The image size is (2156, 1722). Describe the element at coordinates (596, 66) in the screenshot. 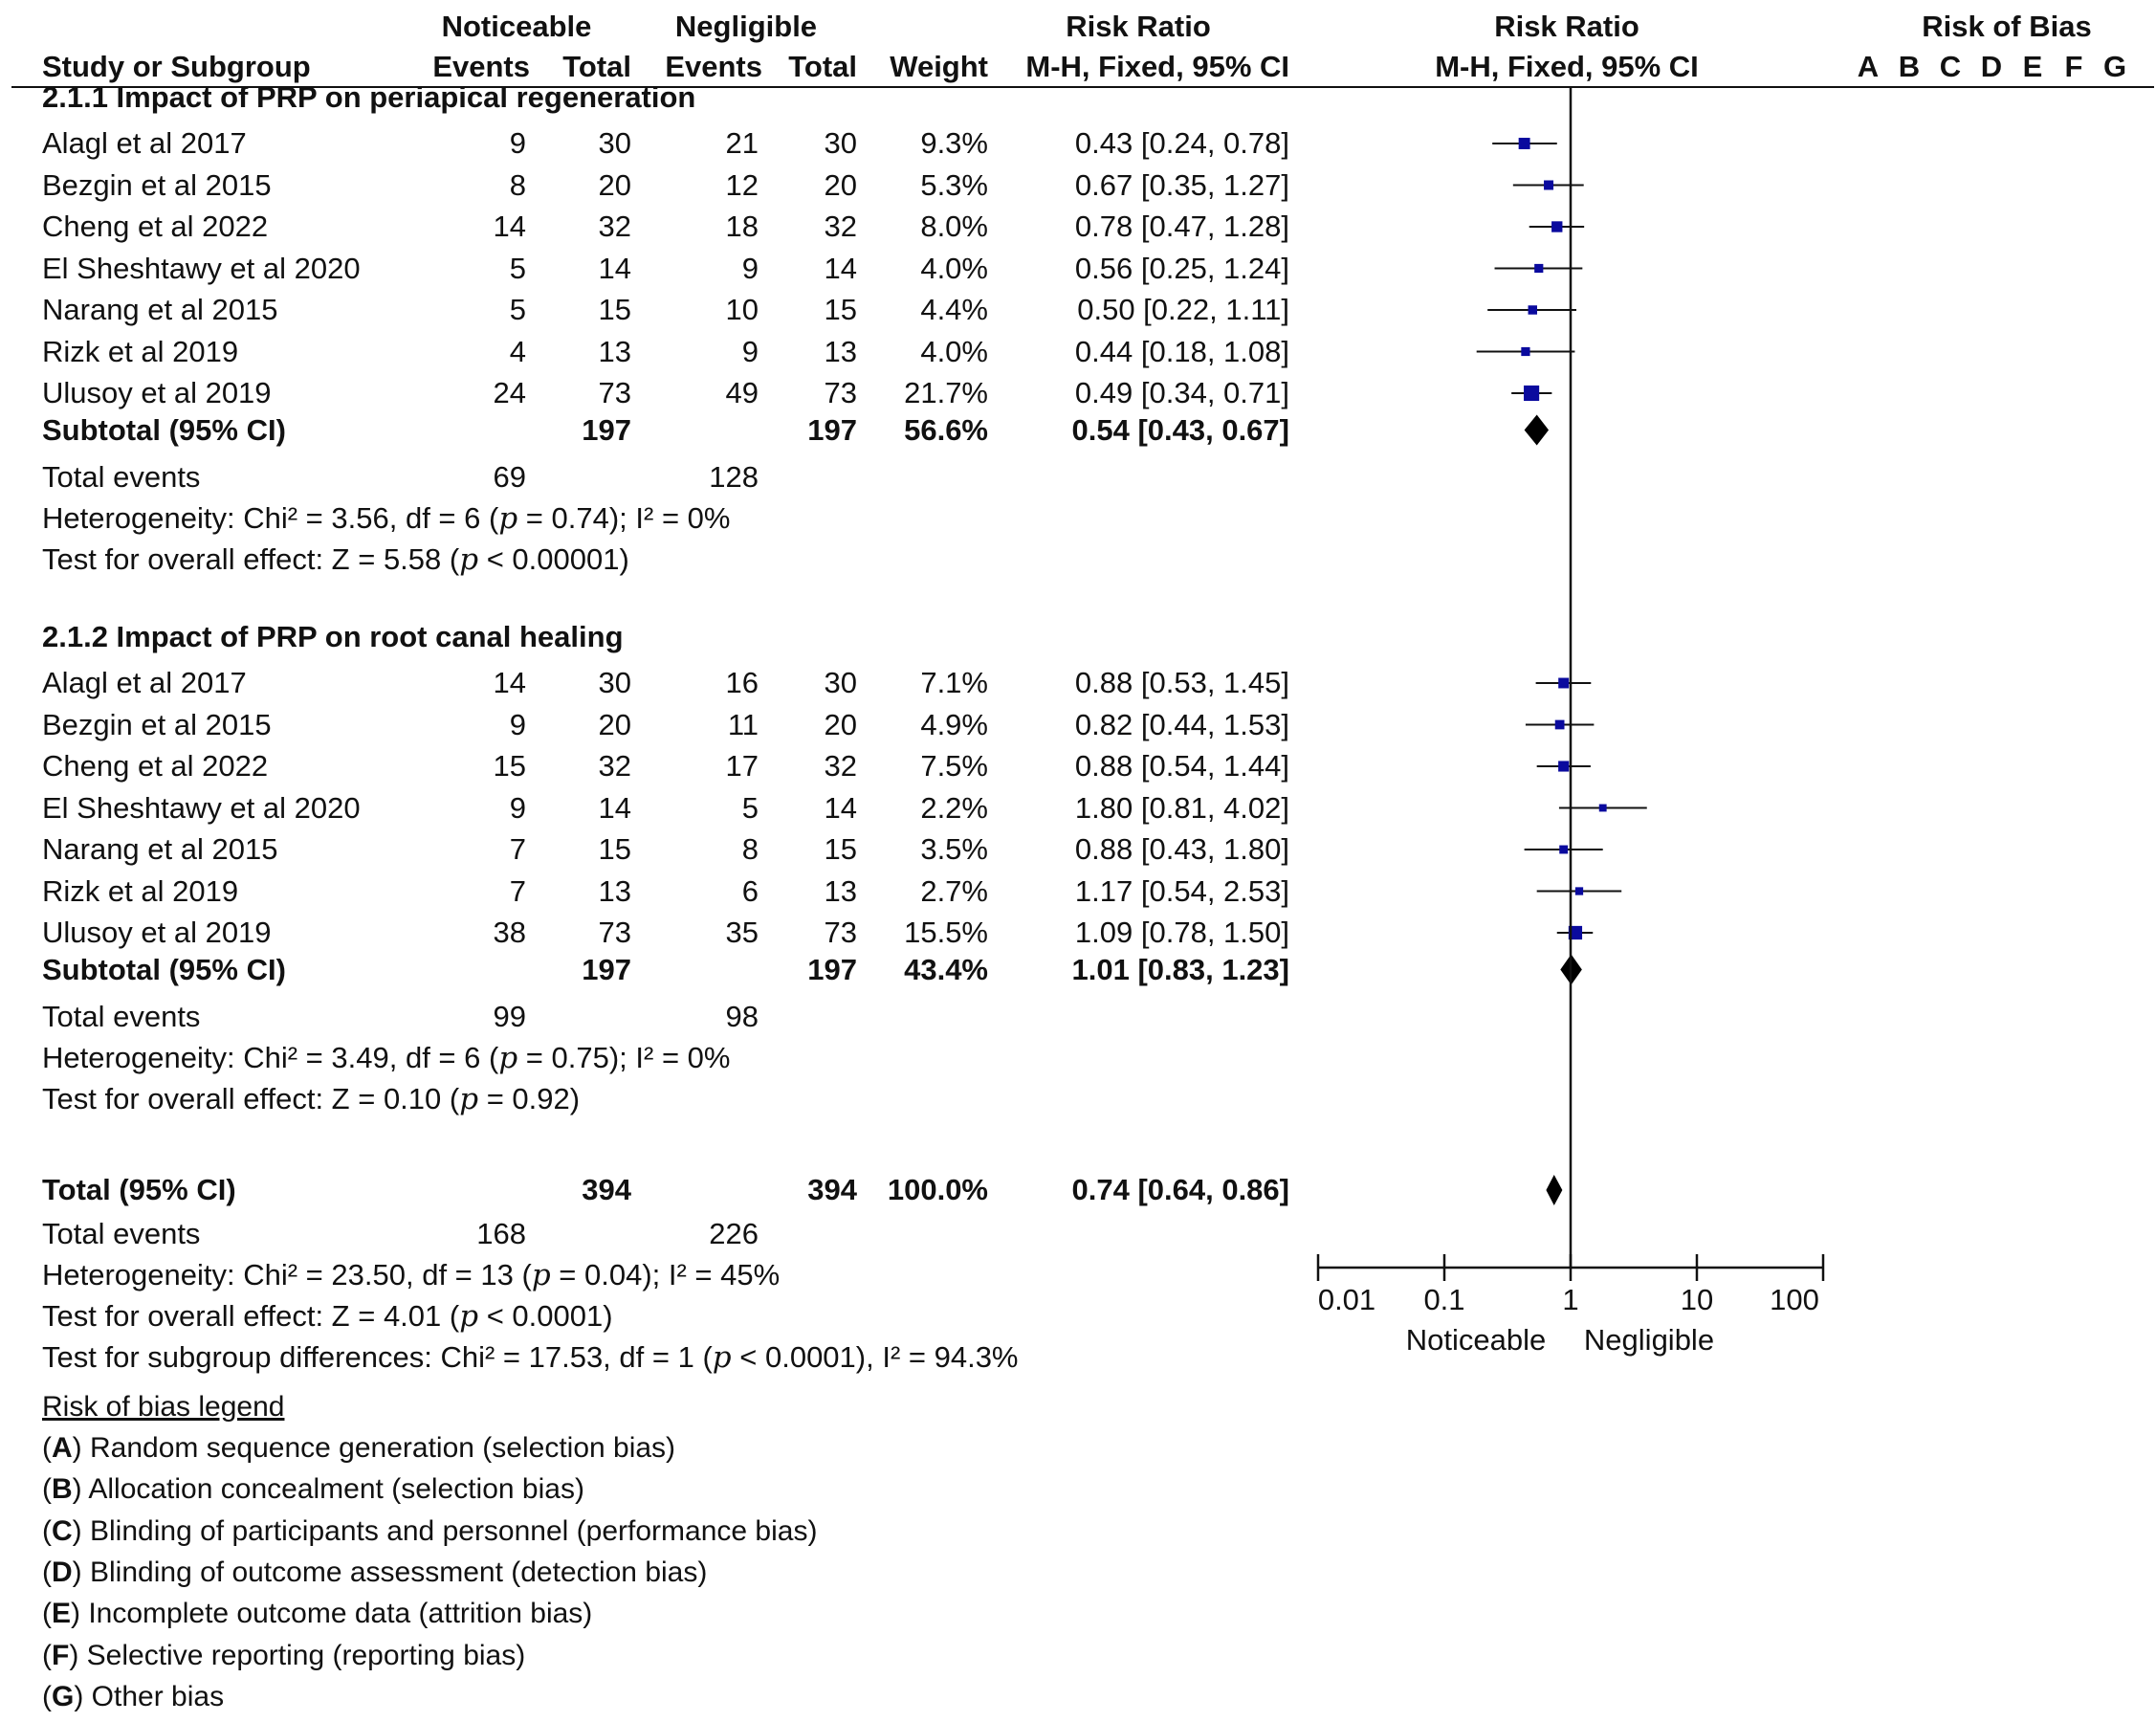

I see `header-total-1: Total` at that location.